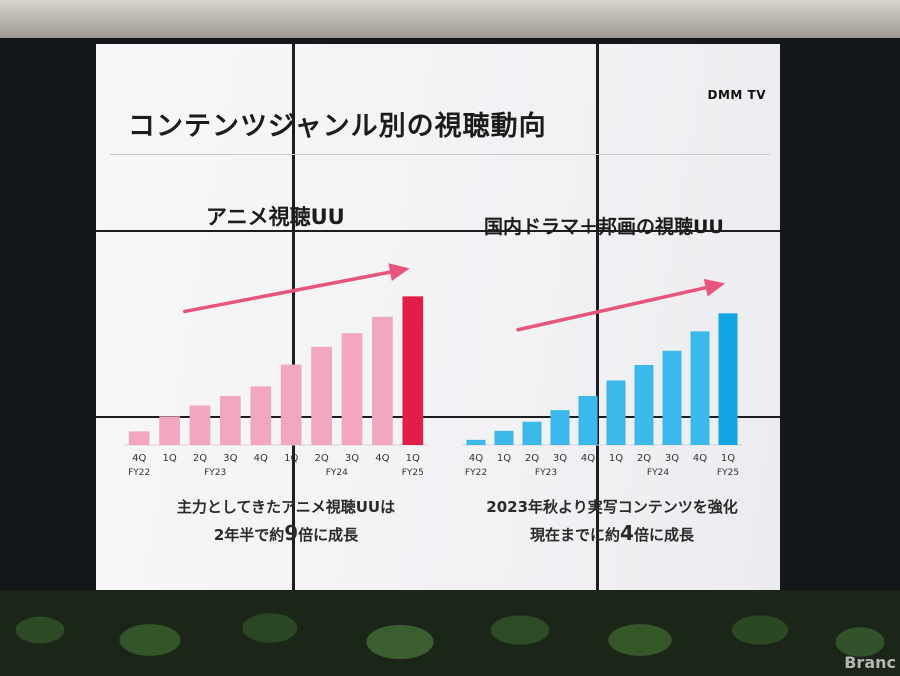  What do you see at coordinates (450, 633) in the screenshot?
I see `foreground-plants` at bounding box center [450, 633].